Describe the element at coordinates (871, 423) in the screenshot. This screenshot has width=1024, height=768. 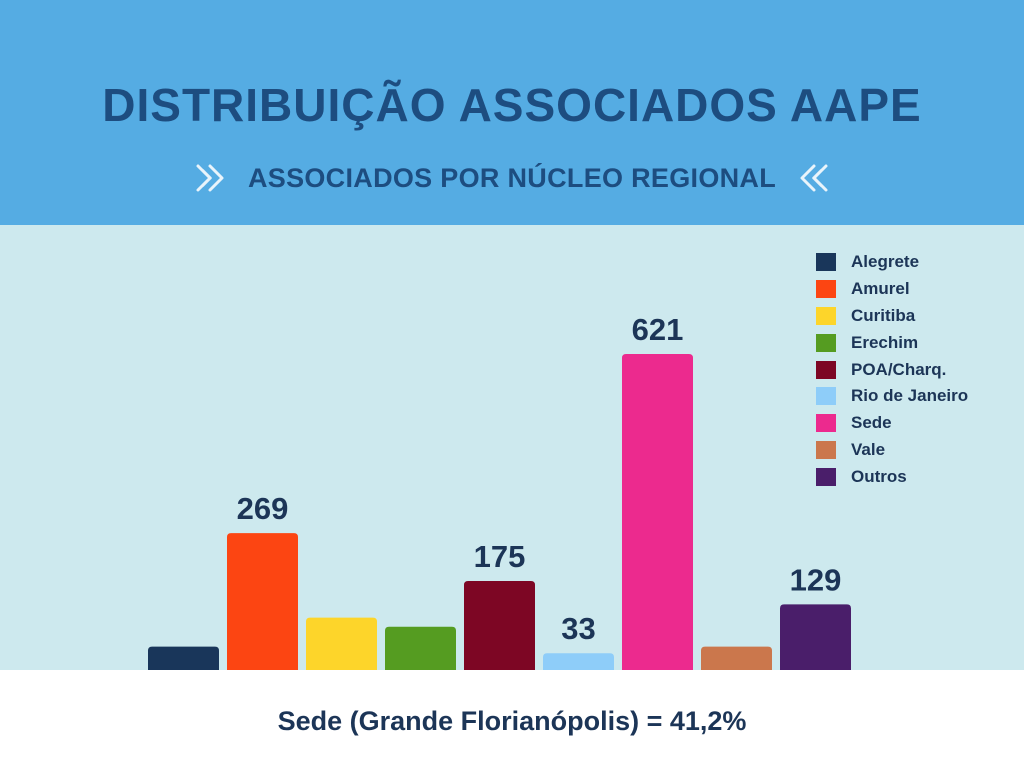
I see `legend-label: Sede` at that location.